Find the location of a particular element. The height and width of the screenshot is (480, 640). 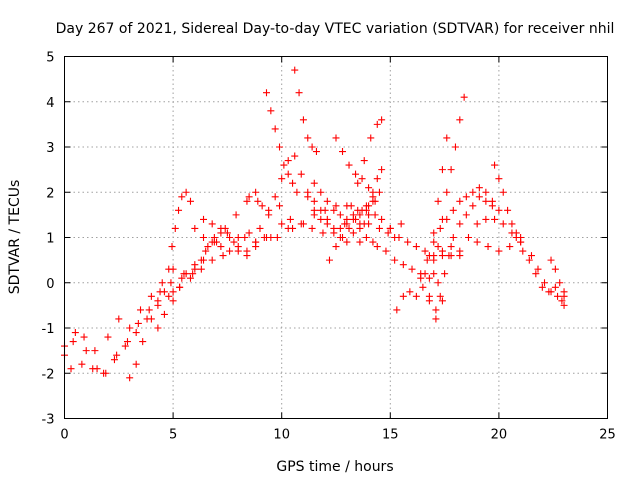

y-tick-label: -2 is located at coordinates (48, 374).